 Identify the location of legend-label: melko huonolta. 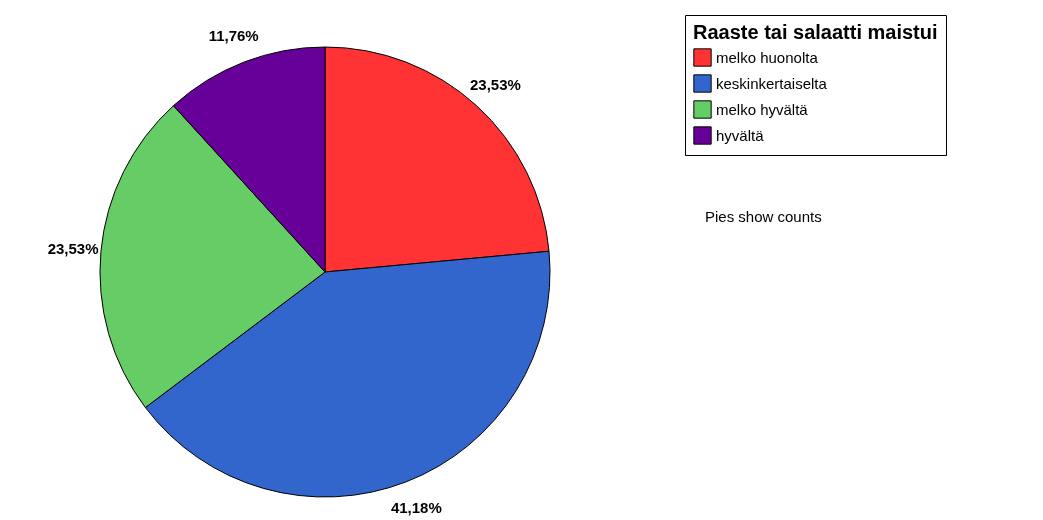
(767, 57).